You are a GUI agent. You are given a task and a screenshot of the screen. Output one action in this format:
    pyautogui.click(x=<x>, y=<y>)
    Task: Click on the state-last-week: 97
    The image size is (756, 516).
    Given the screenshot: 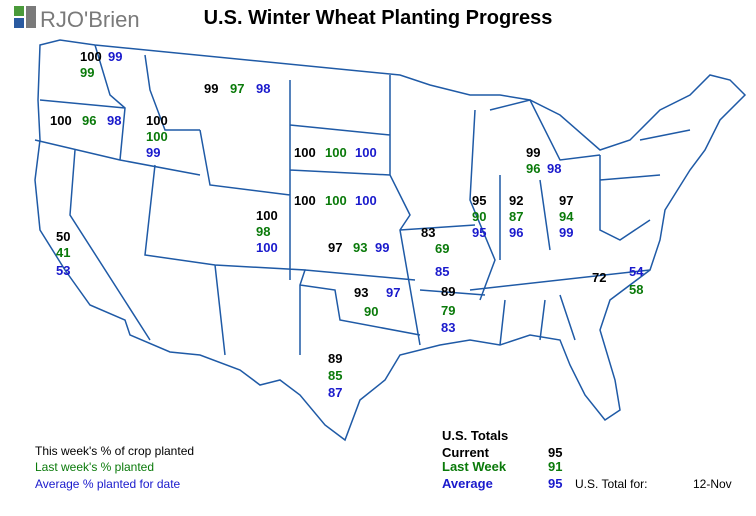 What is the action you would take?
    pyautogui.click(x=237, y=88)
    